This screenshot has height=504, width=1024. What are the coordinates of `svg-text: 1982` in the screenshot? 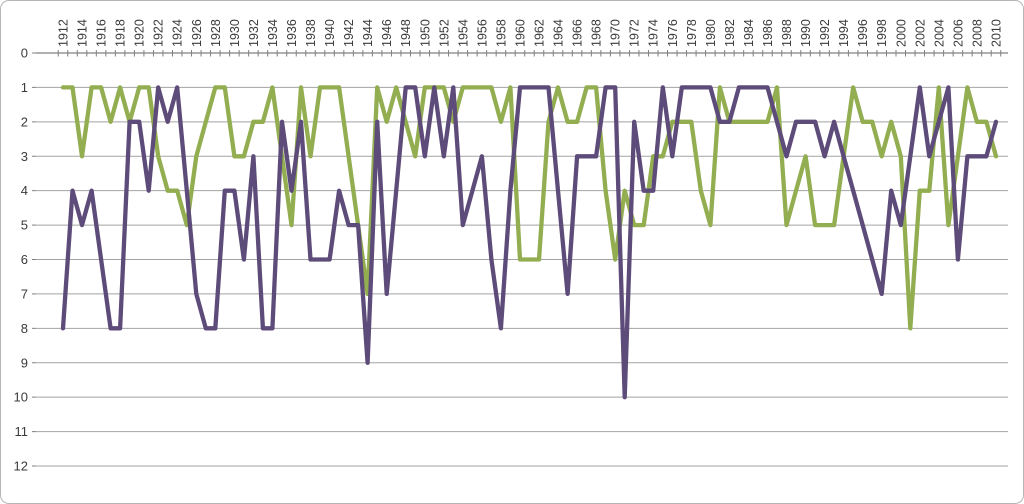 It's located at (730, 33).